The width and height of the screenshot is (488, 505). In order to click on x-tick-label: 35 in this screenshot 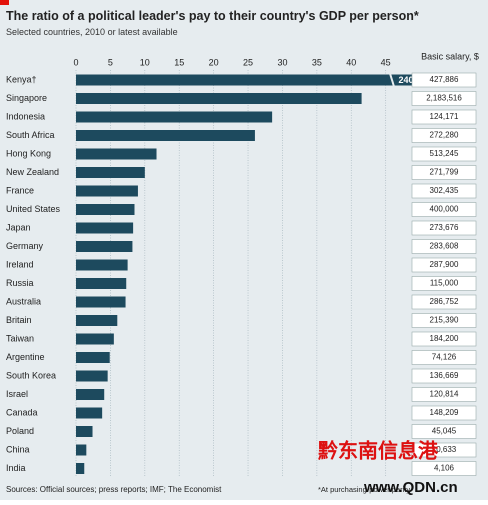, I will do `click(317, 62)`.